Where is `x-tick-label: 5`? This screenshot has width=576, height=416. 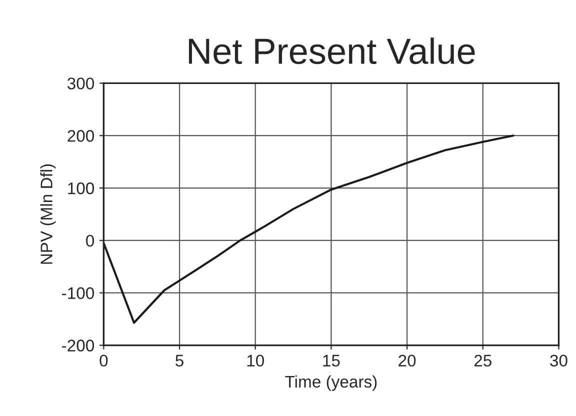
x-tick-label: 5 is located at coordinates (180, 360).